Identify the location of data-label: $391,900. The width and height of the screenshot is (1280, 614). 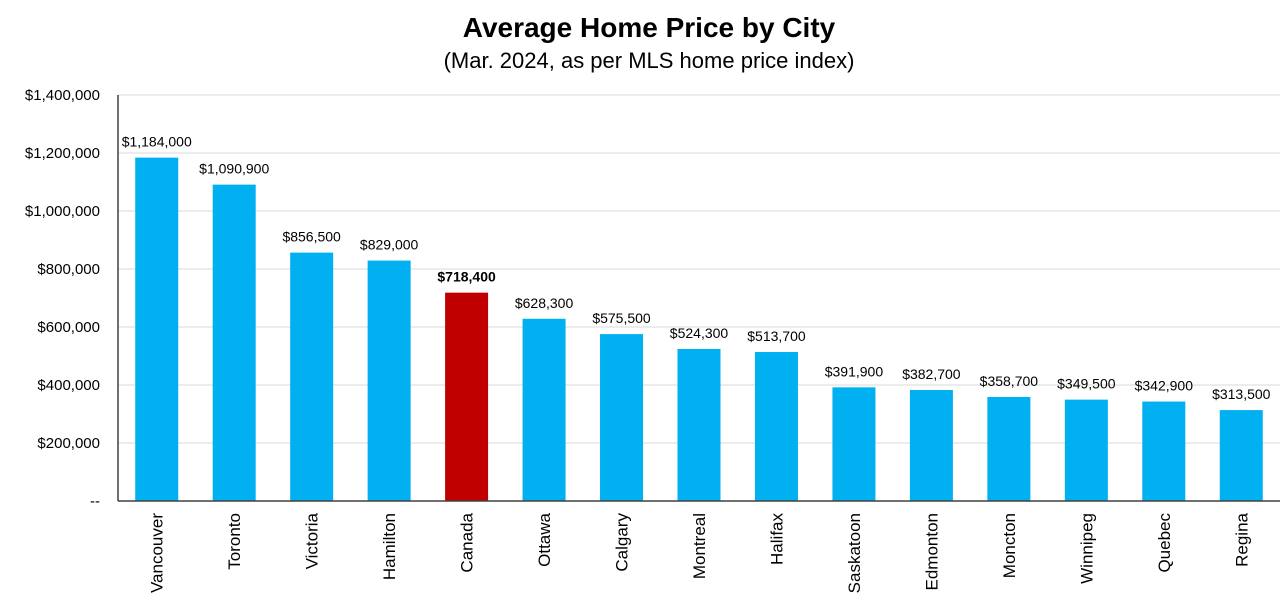
(854, 371).